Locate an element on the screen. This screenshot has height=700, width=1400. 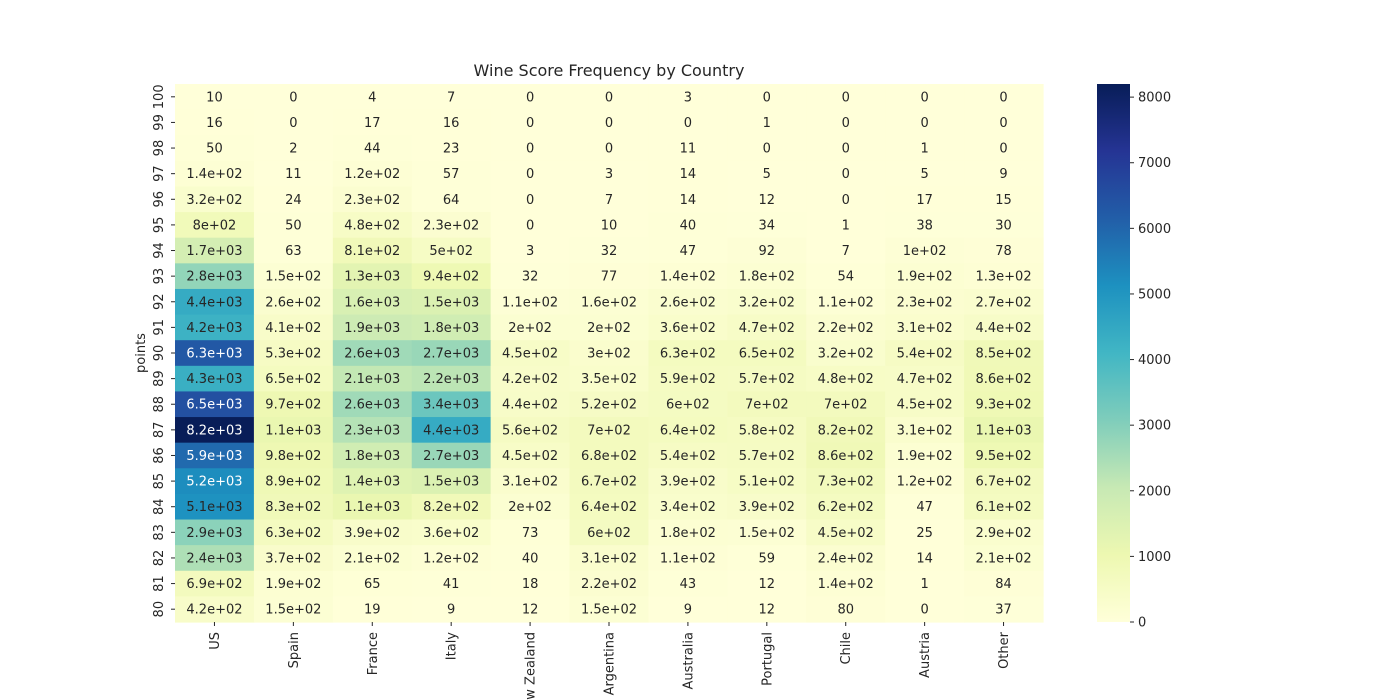
cell-annotation: 59 is located at coordinates (767, 558).